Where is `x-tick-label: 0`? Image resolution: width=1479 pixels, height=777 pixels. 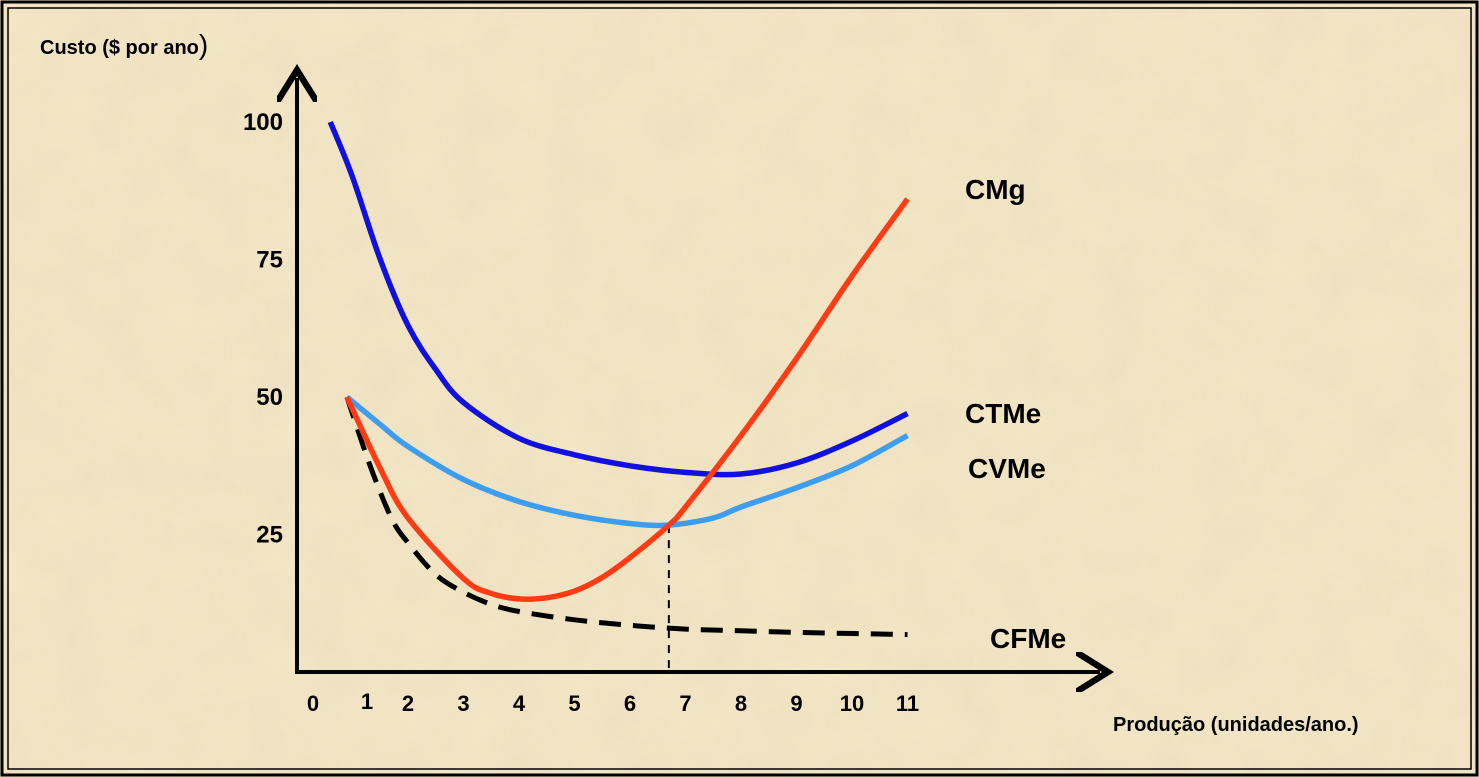
x-tick-label: 0 is located at coordinates (313, 703).